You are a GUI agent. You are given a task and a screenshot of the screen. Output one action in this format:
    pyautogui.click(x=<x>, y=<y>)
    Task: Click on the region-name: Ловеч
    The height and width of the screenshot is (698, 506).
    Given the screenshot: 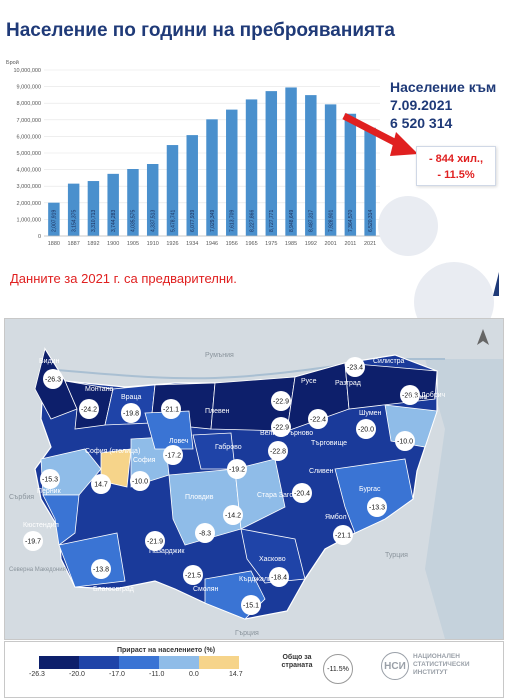 What is the action you would take?
    pyautogui.click(x=179, y=441)
    